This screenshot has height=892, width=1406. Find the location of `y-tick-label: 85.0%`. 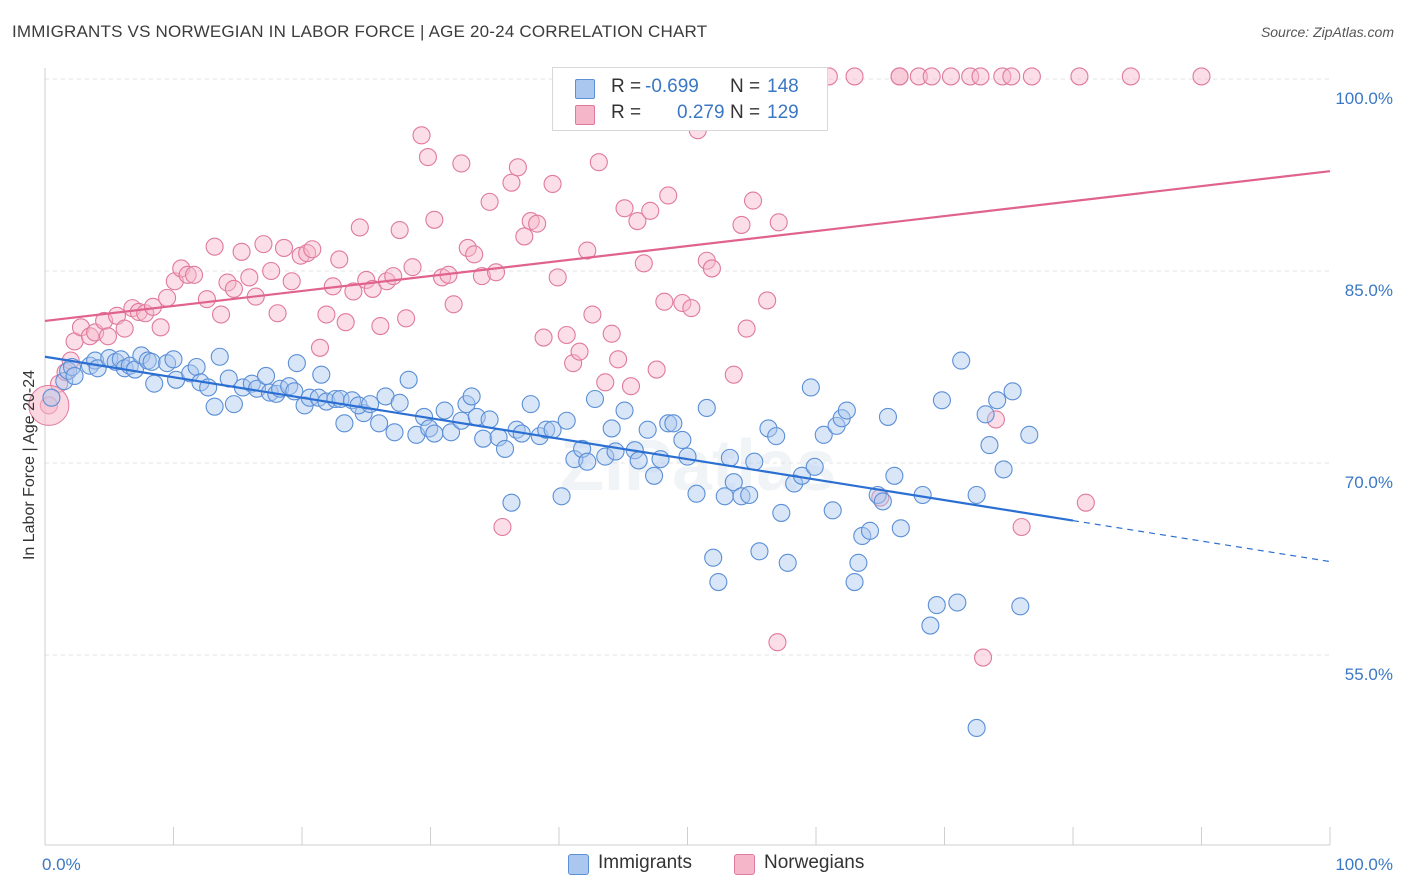

y-tick-label: 85.0% is located at coordinates (1369, 290).